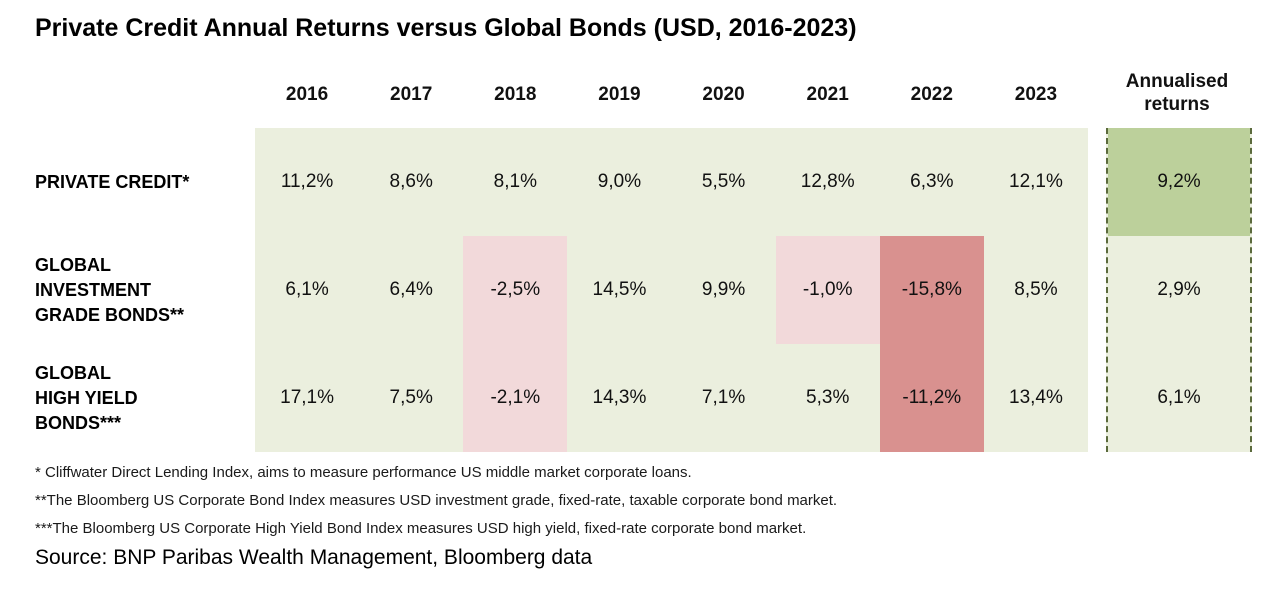  I want to click on value-cell: 11,2%, so click(307, 181).